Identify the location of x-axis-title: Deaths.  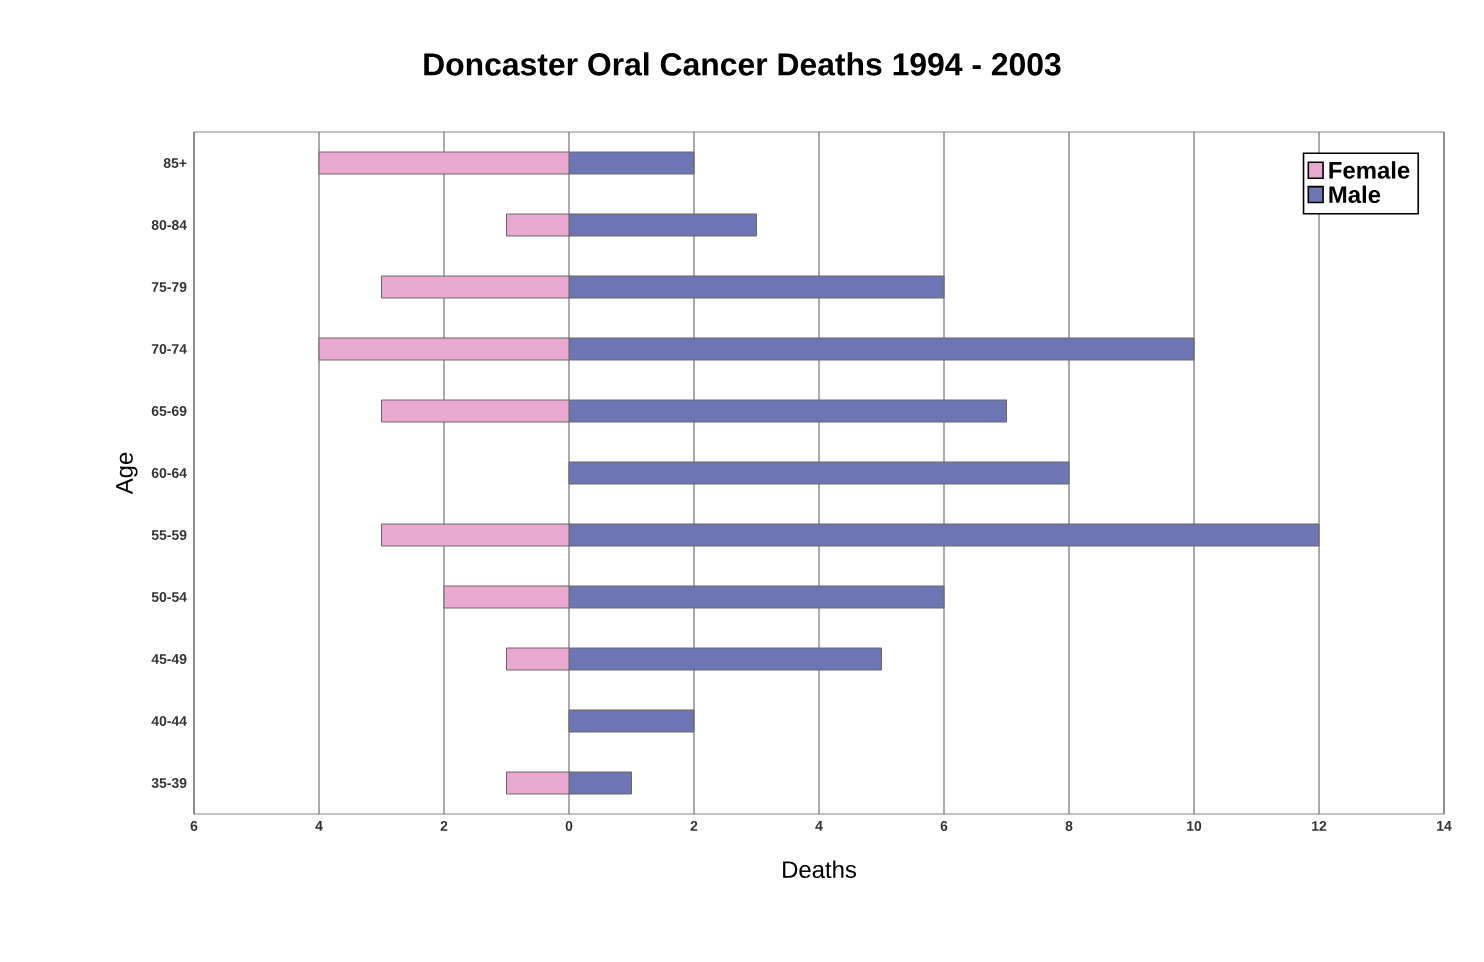
(820, 869).